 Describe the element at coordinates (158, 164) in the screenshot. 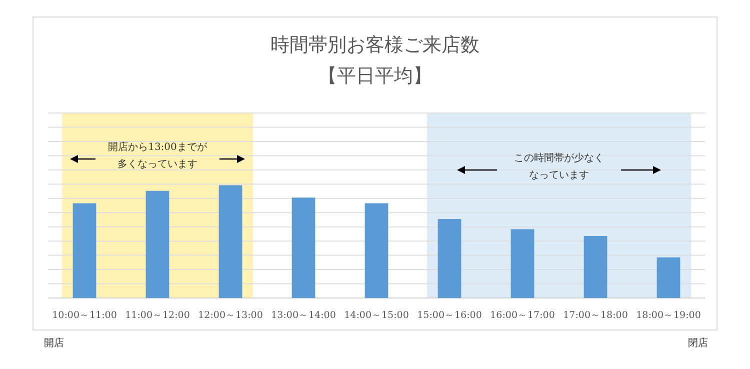

I see `text: 多くなっています` at that location.